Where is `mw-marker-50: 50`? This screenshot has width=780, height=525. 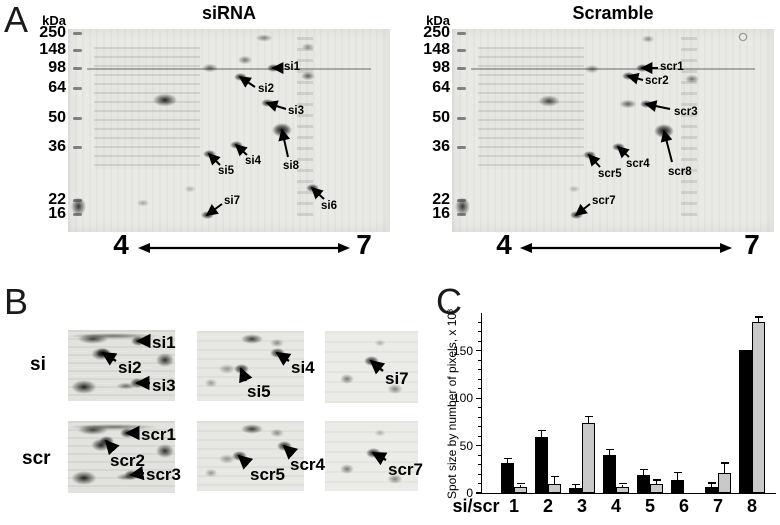 mw-marker-50: 50 is located at coordinates (441, 117).